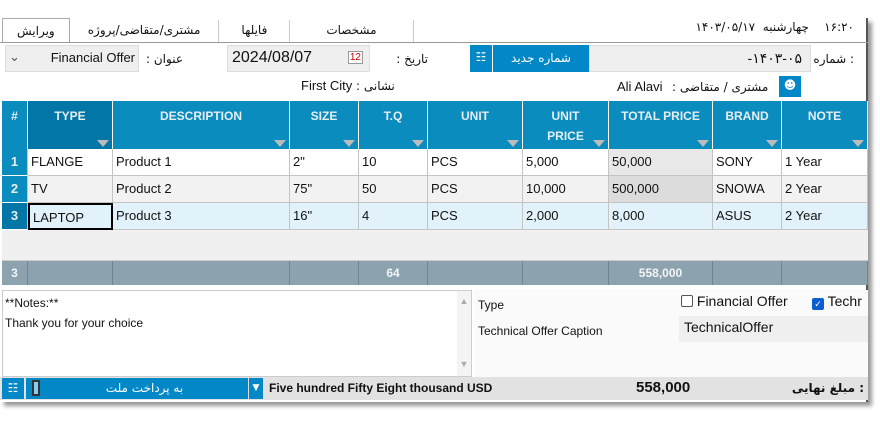  Describe the element at coordinates (15, 216) in the screenshot. I see `row-number: 3` at that location.